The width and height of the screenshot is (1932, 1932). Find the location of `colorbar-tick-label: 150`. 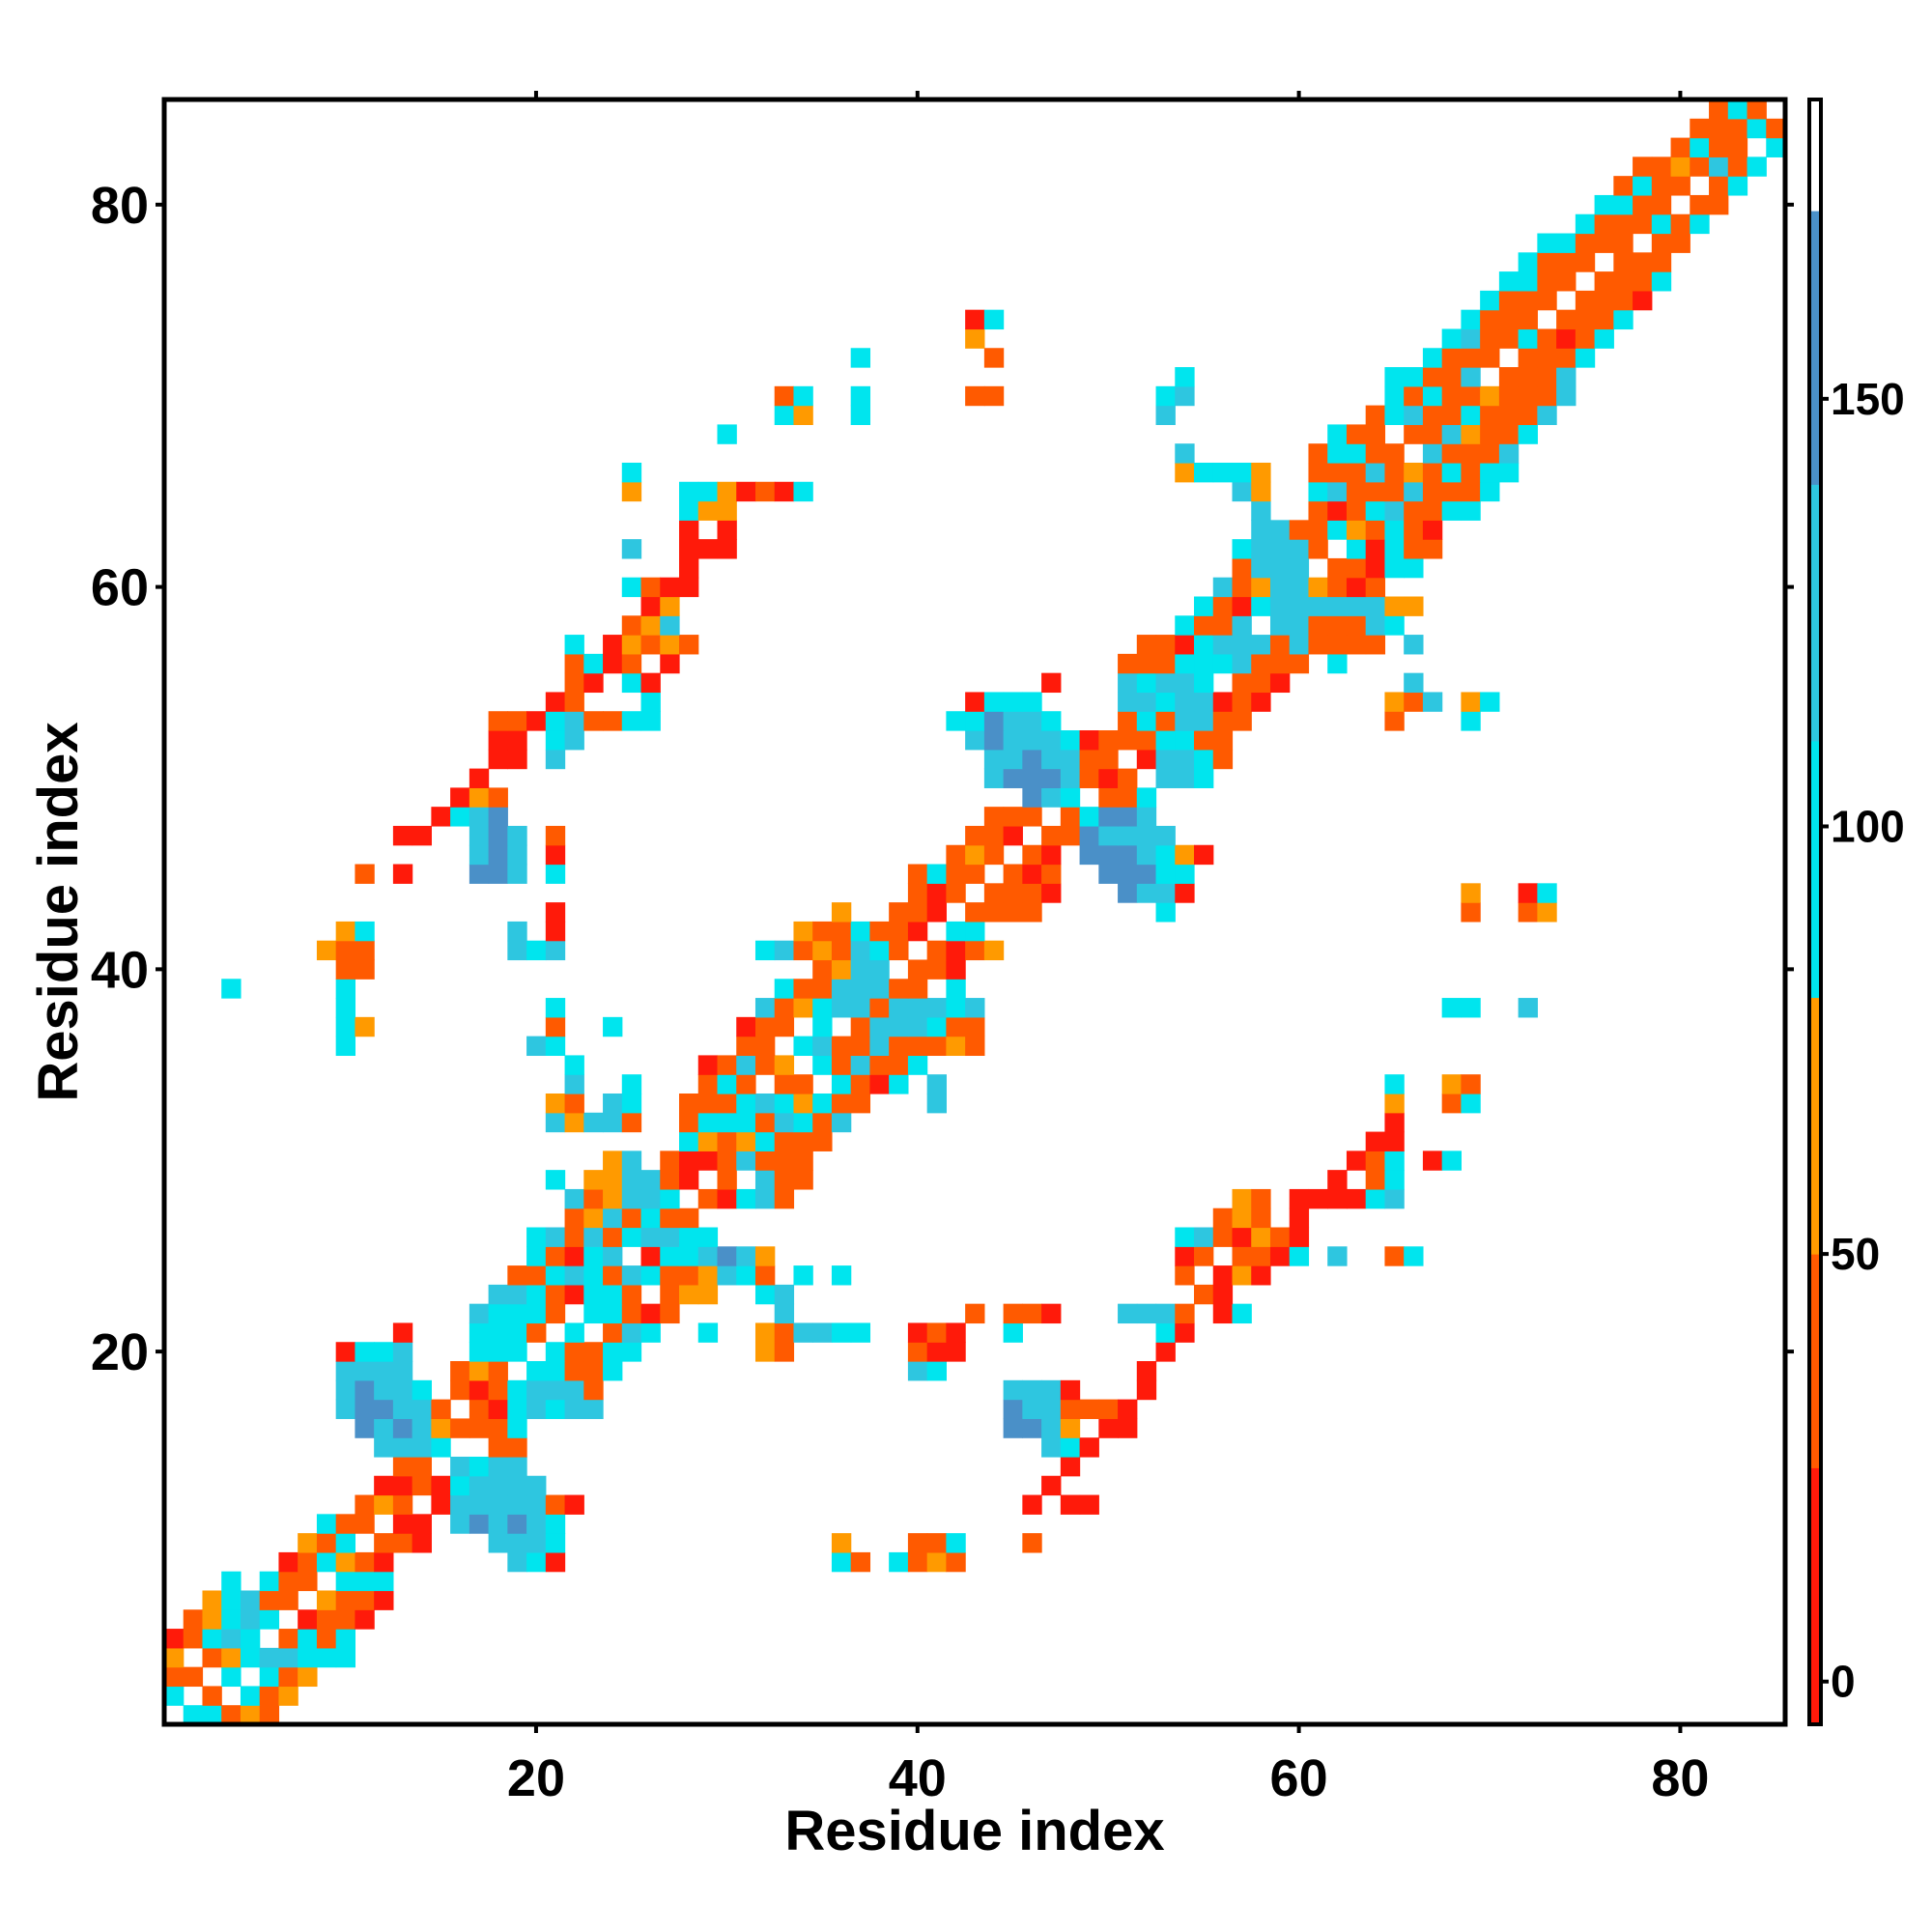

colorbar-tick-label: 150 is located at coordinates (1868, 399).